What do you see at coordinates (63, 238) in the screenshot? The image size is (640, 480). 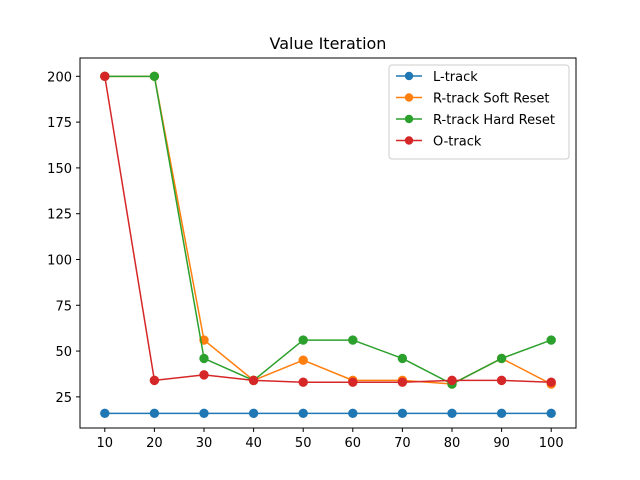 I see `y-axis: 25 50 75 100 125 150 175 200` at bounding box center [63, 238].